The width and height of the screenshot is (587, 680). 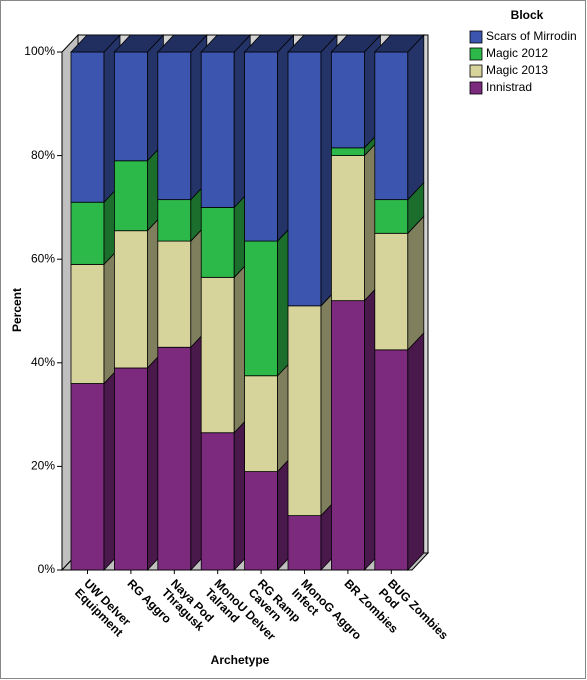 What do you see at coordinates (240, 660) in the screenshot?
I see `x-axis-title: Archetype` at bounding box center [240, 660].